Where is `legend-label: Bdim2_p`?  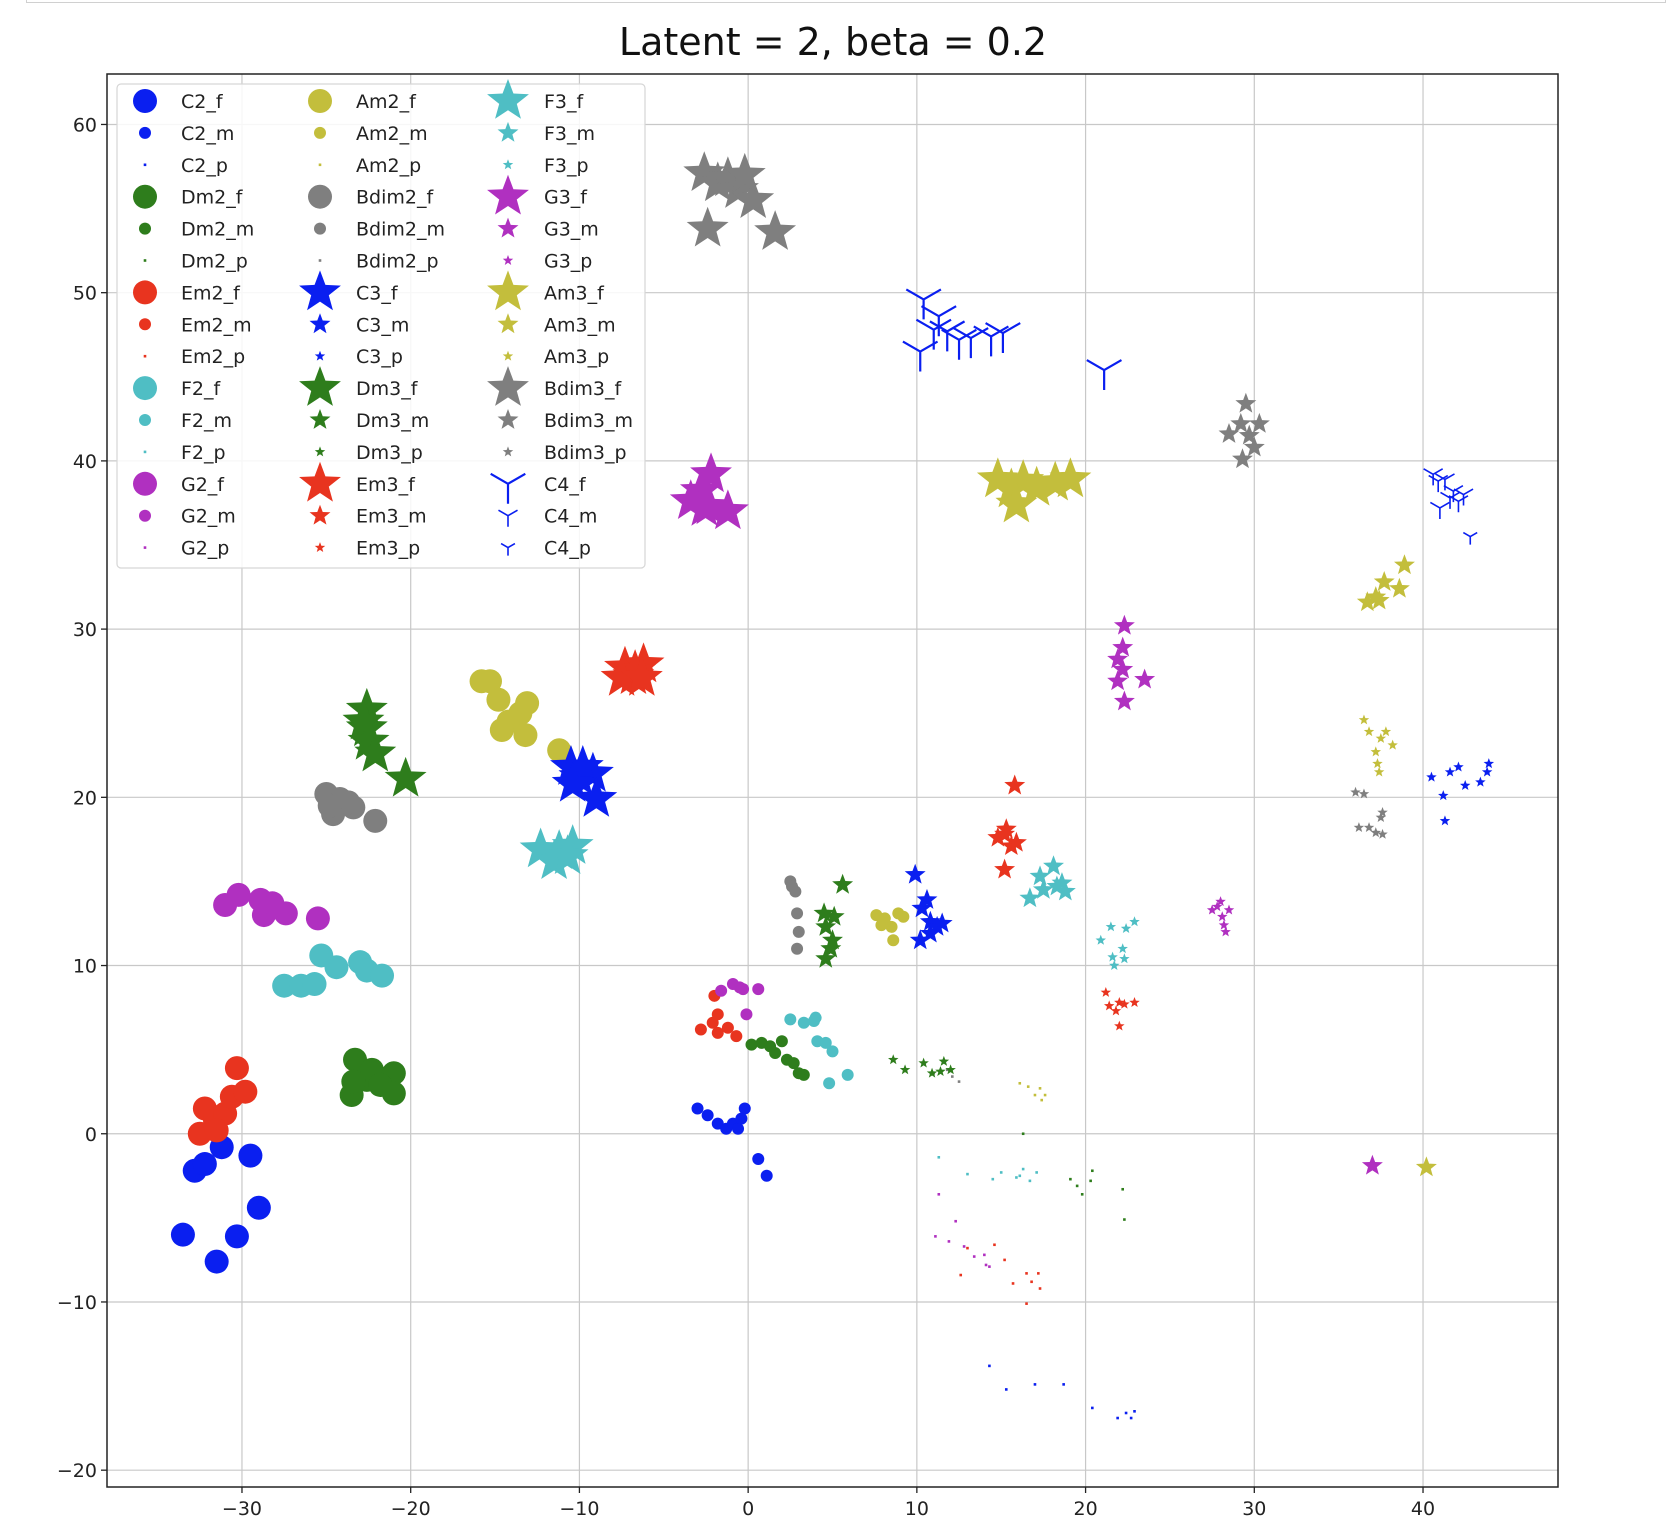 legend-label: Bdim2_p is located at coordinates (397, 262).